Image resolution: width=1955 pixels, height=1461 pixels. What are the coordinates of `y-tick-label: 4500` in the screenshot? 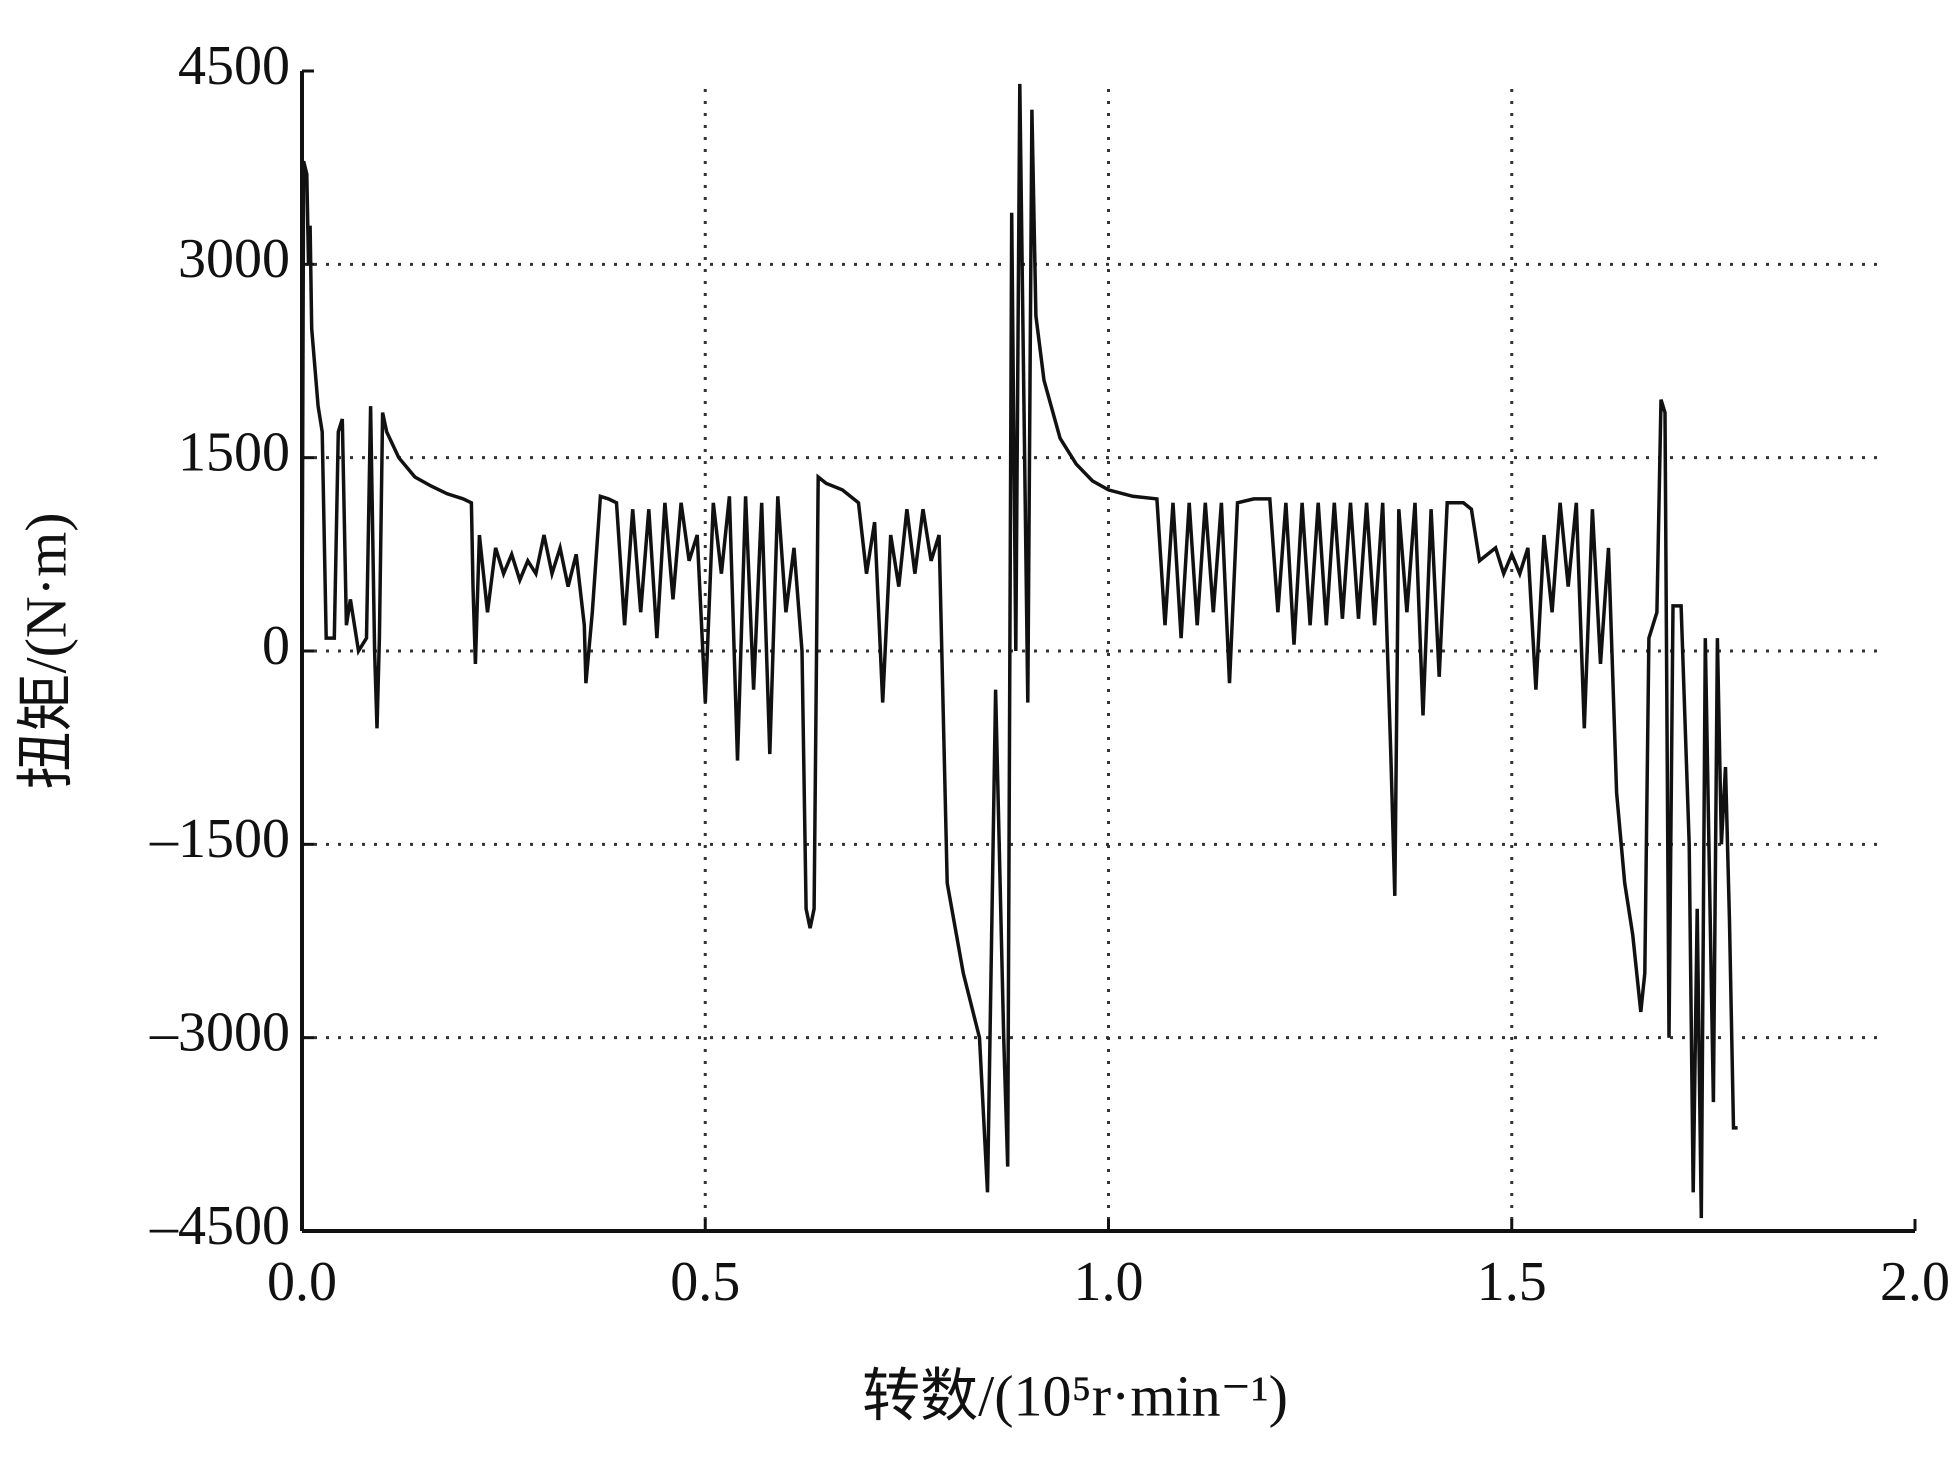 It's located at (234, 66).